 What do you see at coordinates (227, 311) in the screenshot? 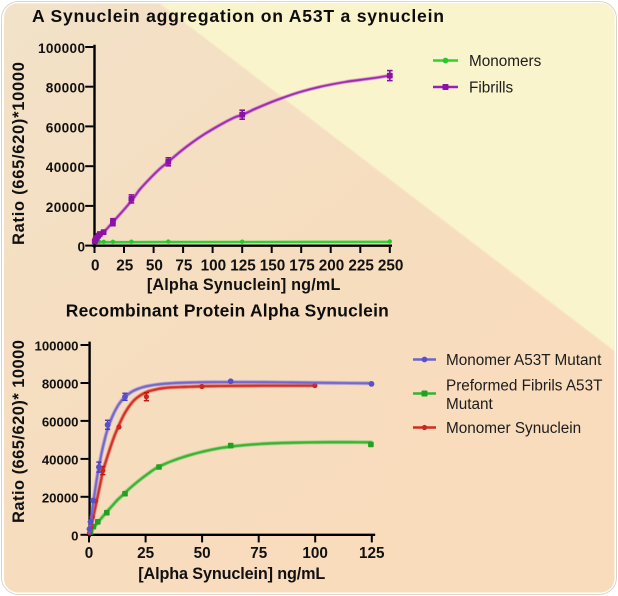
I see `svg-text:Recombinant Protein Alpha Synu: Recombinant Protein Alpha Synuclein` at bounding box center [227, 311].